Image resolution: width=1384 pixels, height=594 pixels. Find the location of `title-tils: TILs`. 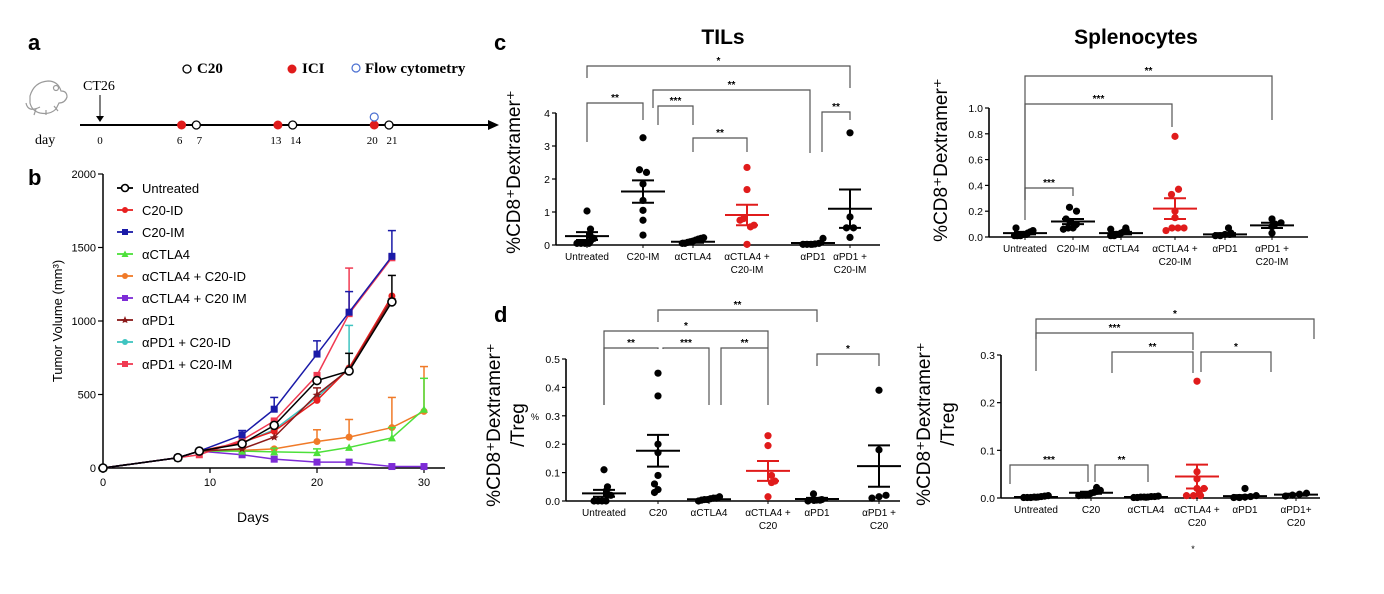

title-tils: TILs is located at coordinates (722, 37).